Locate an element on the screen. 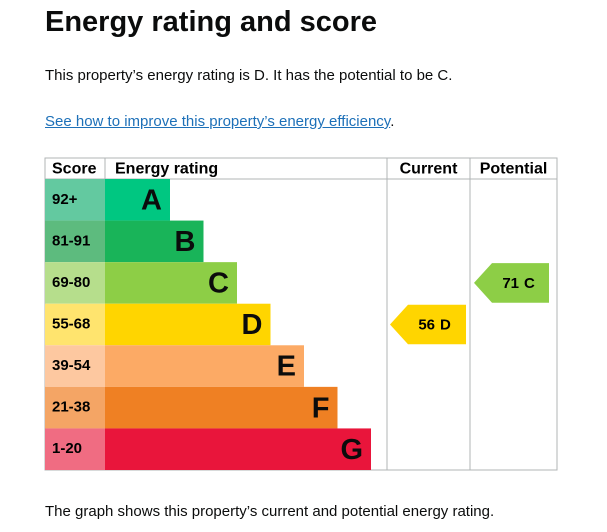  score-range: 69-80 is located at coordinates (71, 282).